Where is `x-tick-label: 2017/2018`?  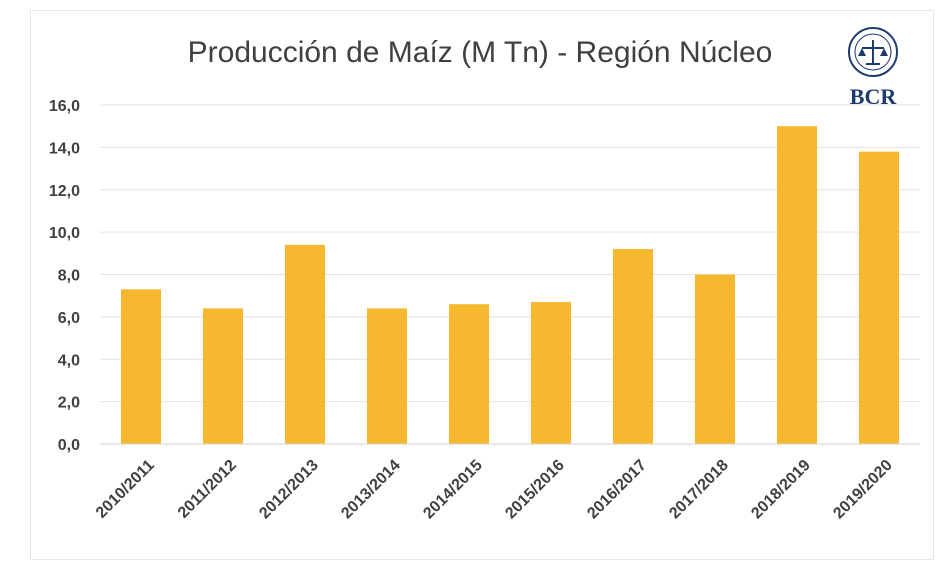 x-tick-label: 2017/2018 is located at coordinates (699, 490).